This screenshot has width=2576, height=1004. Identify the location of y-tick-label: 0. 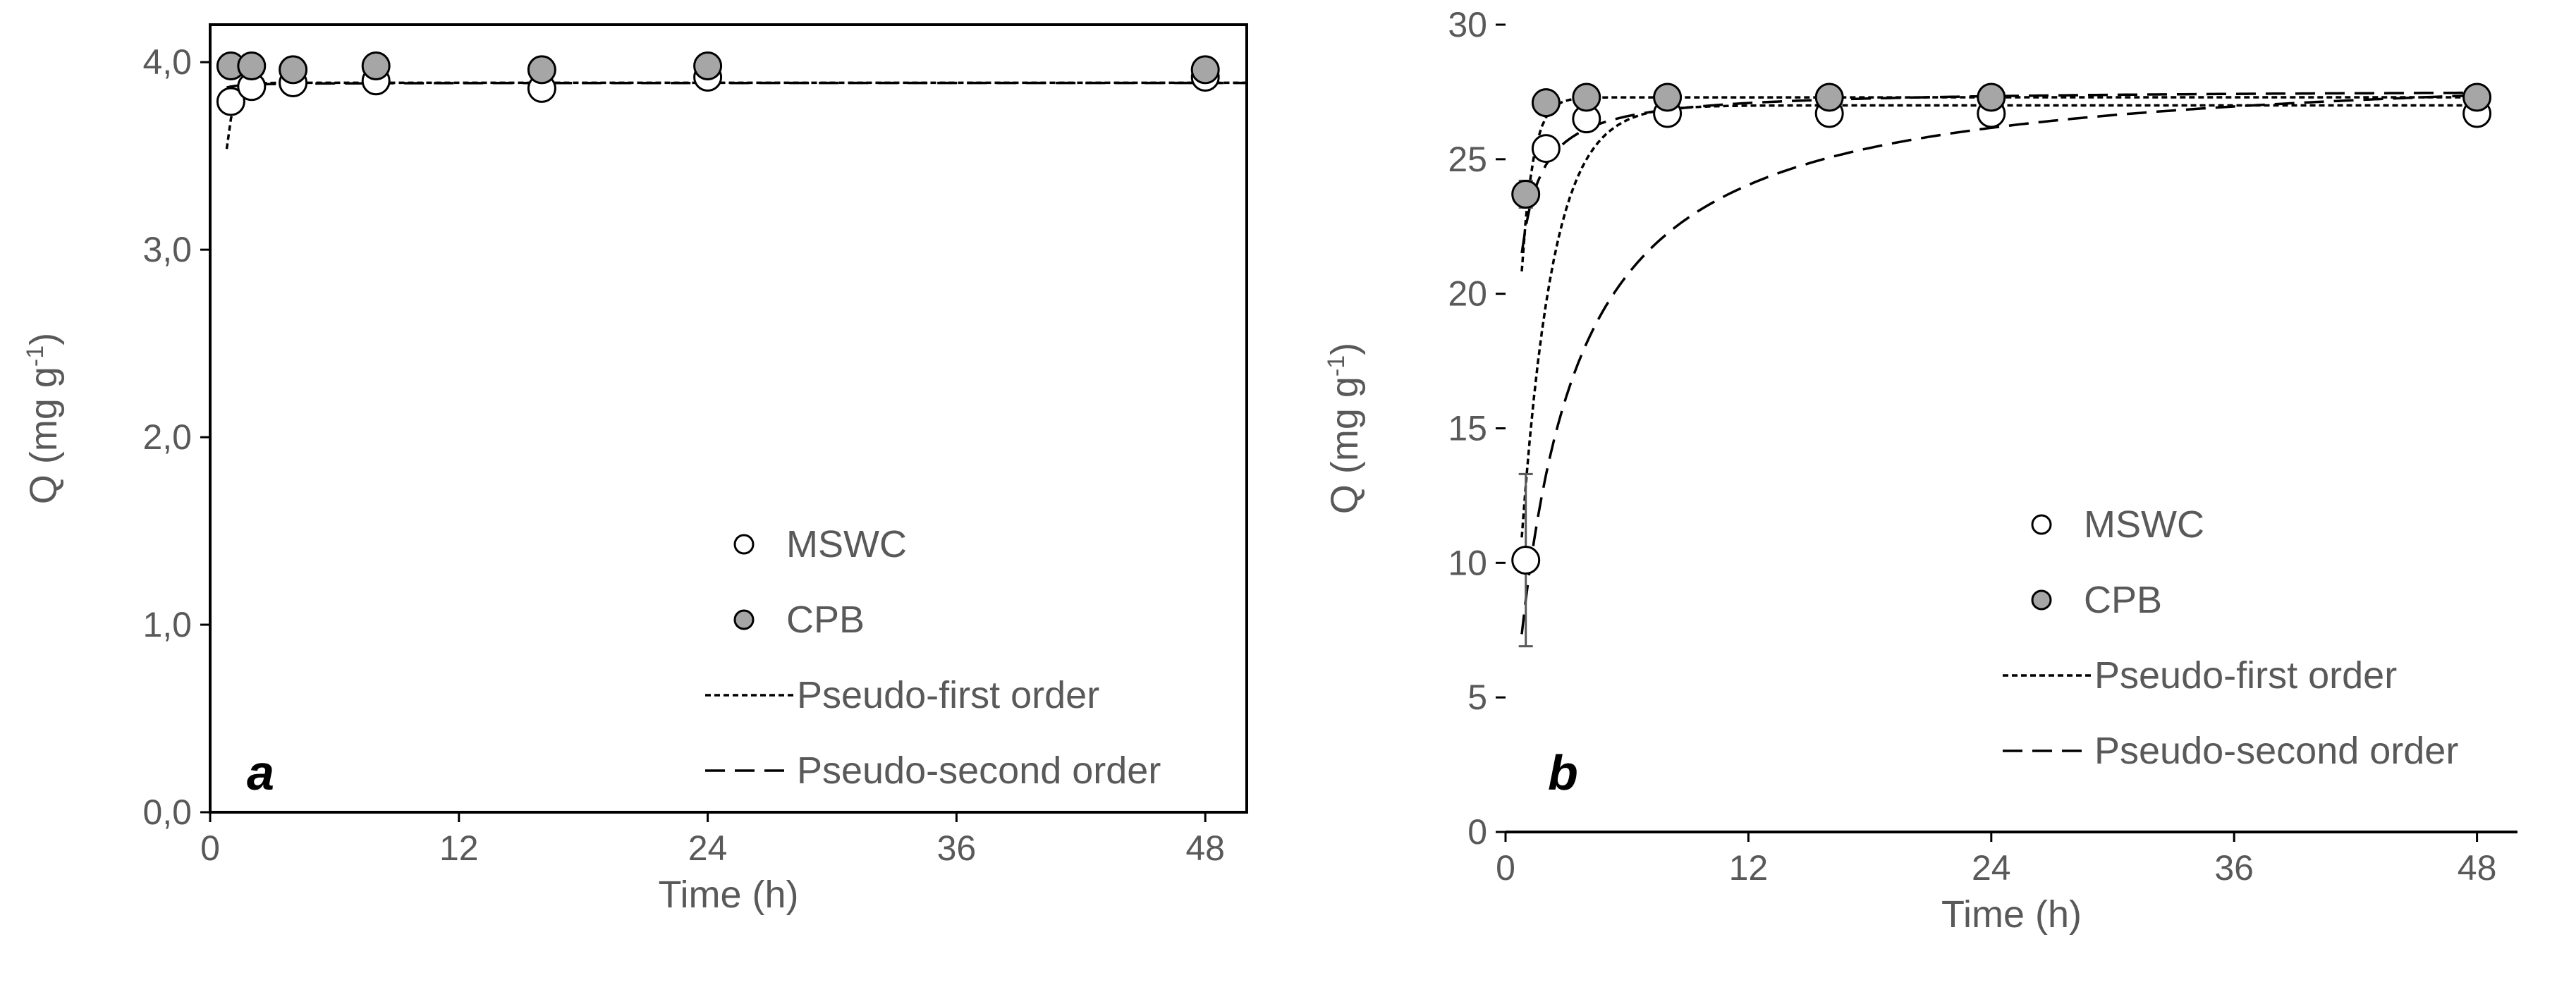
(1477, 832).